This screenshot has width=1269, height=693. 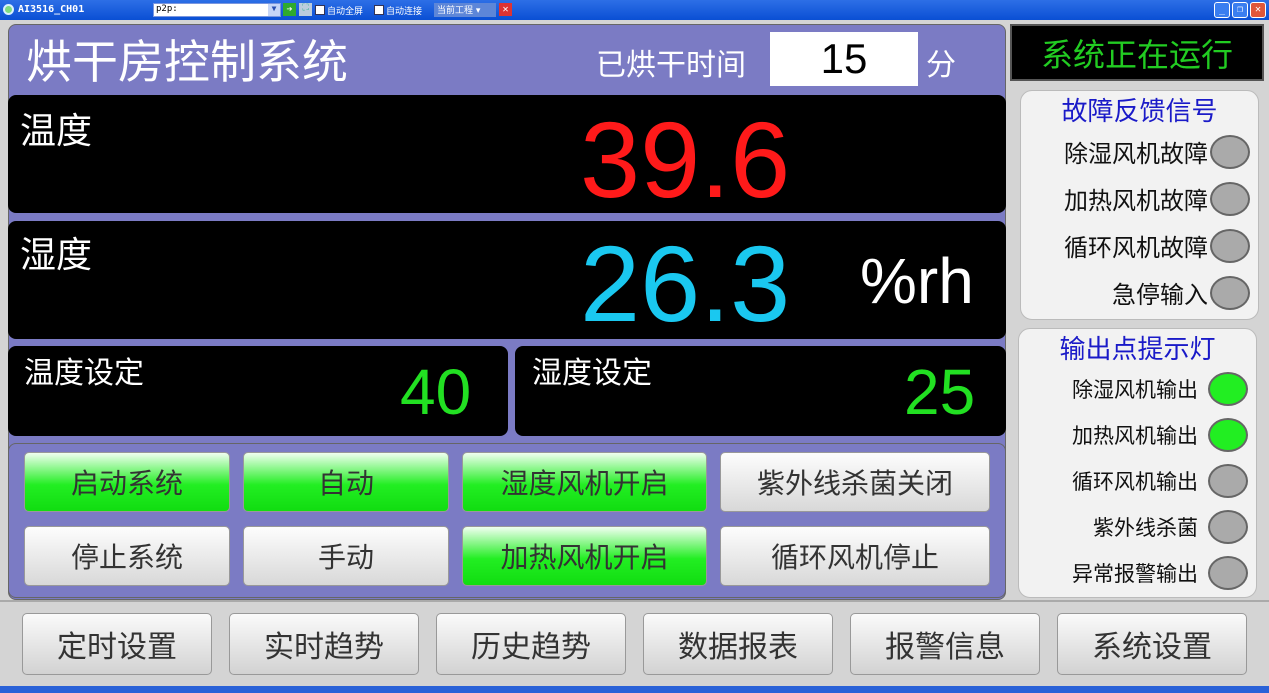 I want to click on control-button: 自动, so click(x=346, y=482).